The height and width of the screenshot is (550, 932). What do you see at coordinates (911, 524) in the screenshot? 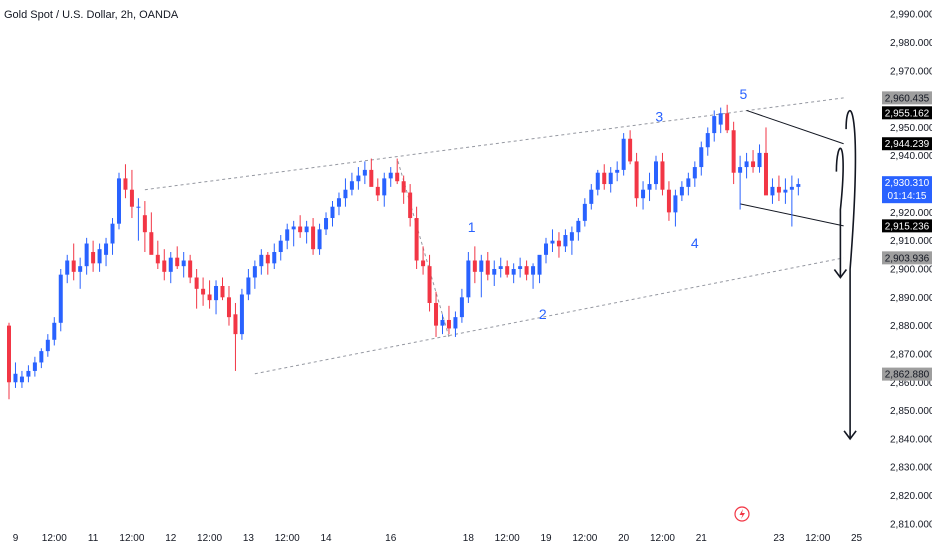
I see `y-tick-label: 2,810.000` at bounding box center [911, 524].